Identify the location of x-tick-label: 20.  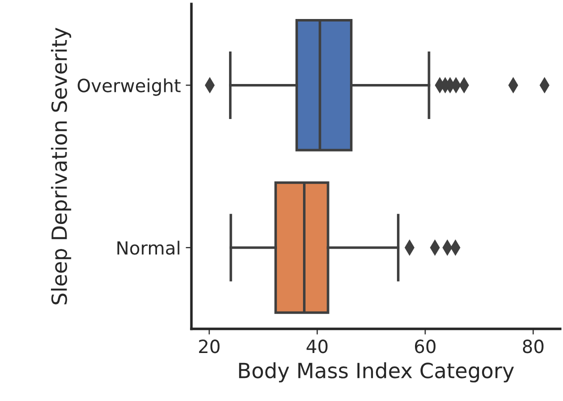
(209, 347).